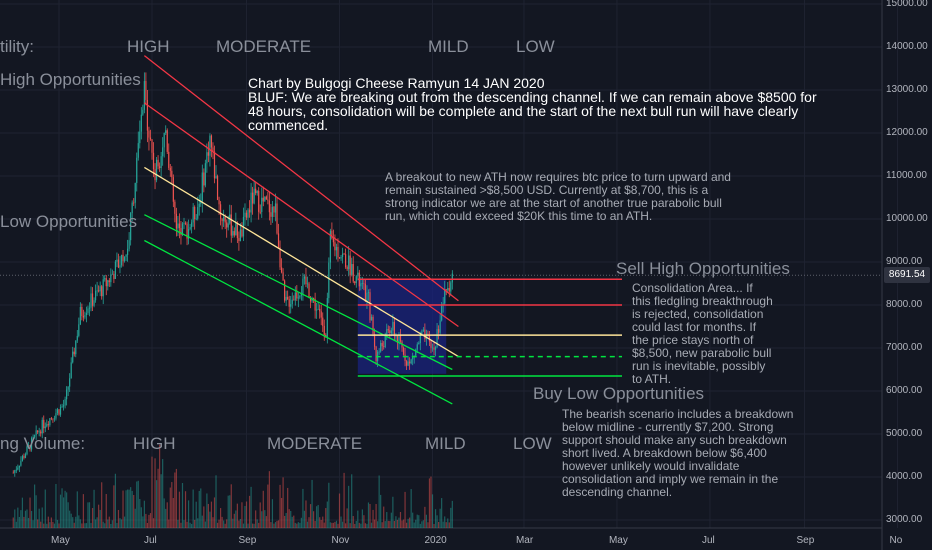 The image size is (932, 550). I want to click on x-tick-label: Nov, so click(340, 540).